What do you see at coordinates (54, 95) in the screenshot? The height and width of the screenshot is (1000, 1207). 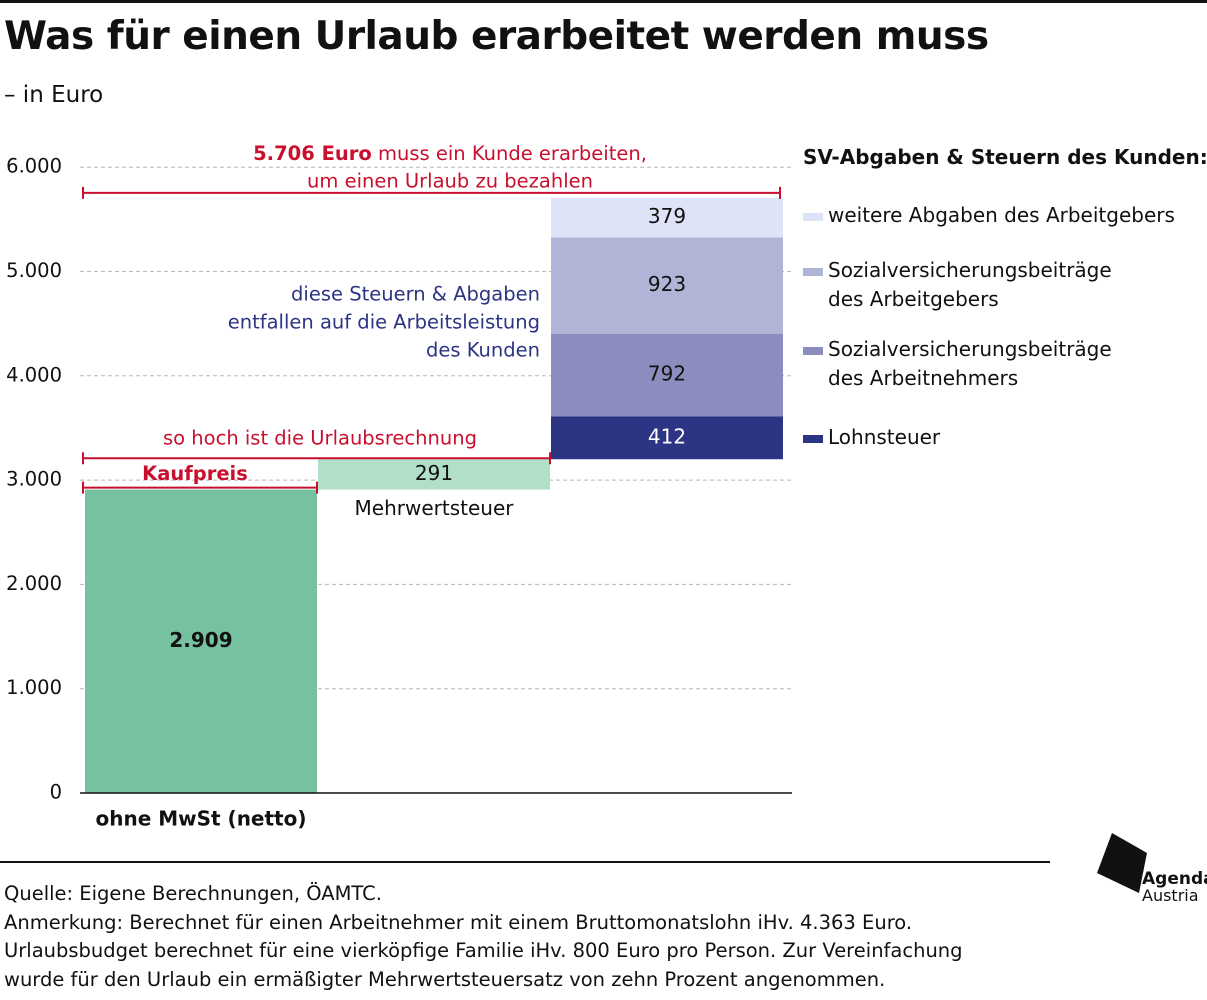 I see `page-subtitle: – in Euro` at bounding box center [54, 95].